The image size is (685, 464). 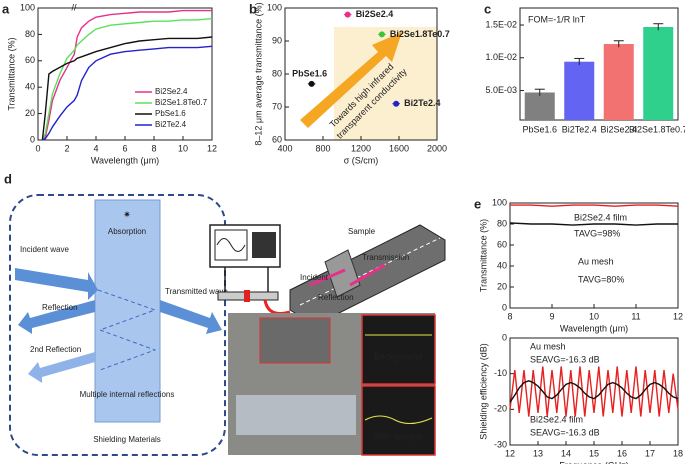 I want to click on x-tick-label: 1600, so click(x=399, y=148).